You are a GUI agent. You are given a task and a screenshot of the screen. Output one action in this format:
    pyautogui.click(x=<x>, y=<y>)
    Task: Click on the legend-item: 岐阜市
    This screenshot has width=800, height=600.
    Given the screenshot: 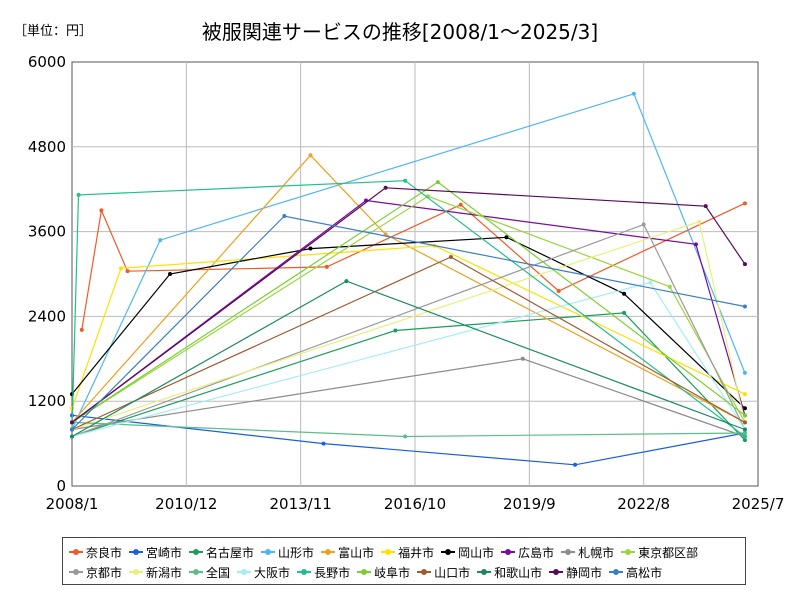 What is the action you would take?
    pyautogui.click(x=383, y=572)
    